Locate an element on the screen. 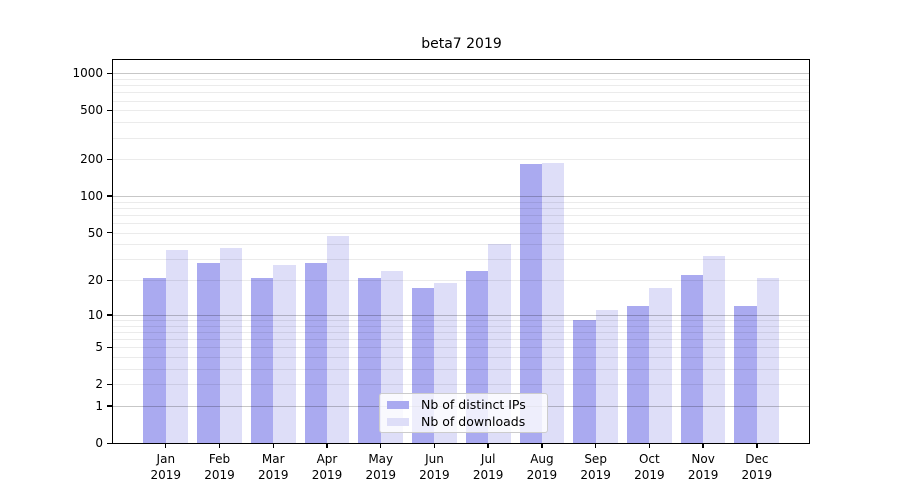 Image resolution: width=900 pixels, height=500 pixels. x-tick-label-oct: Oct 2019 is located at coordinates (649, 467).